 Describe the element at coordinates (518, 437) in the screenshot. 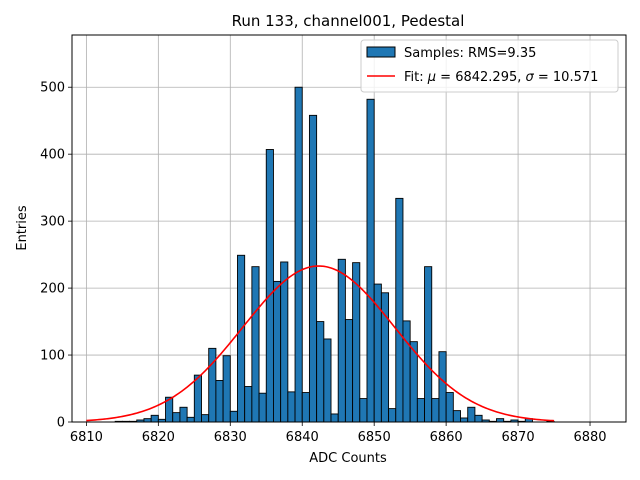

I see `x-tick-label: 6870` at that location.